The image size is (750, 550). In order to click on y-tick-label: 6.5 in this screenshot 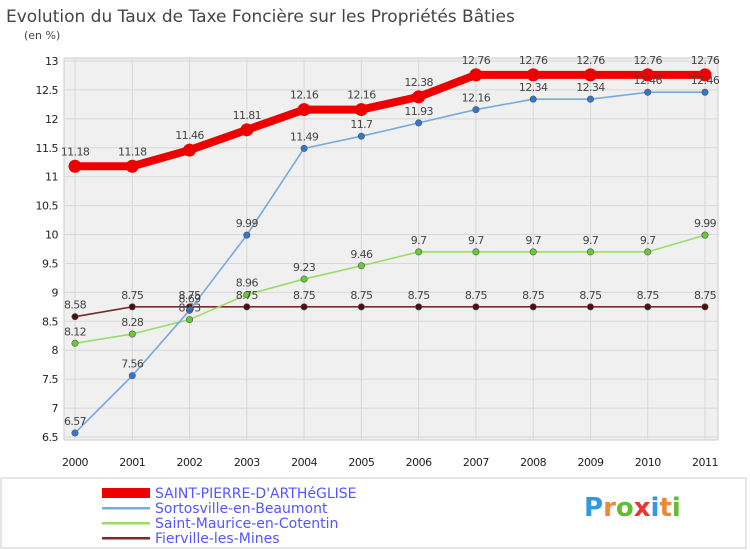, I will do `click(50, 437)`.